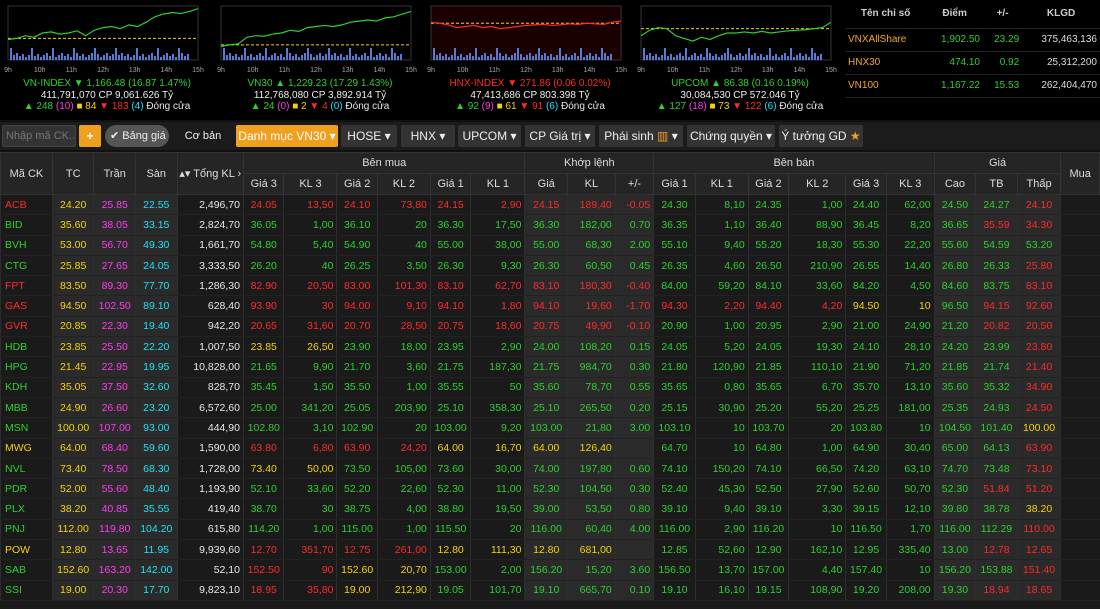 This screenshot has height=609, width=1100. Describe the element at coordinates (431, 70) in the screenshot. I see `time-tick-label: 9h` at that location.